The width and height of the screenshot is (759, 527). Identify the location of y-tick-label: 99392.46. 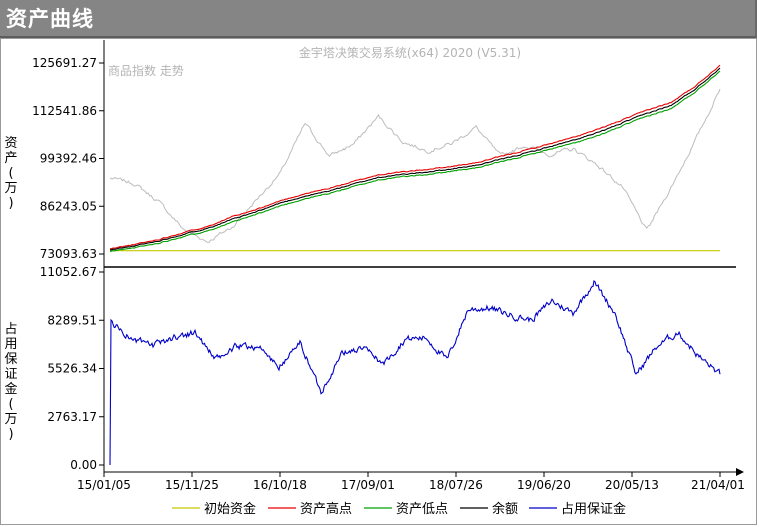
(68, 159).